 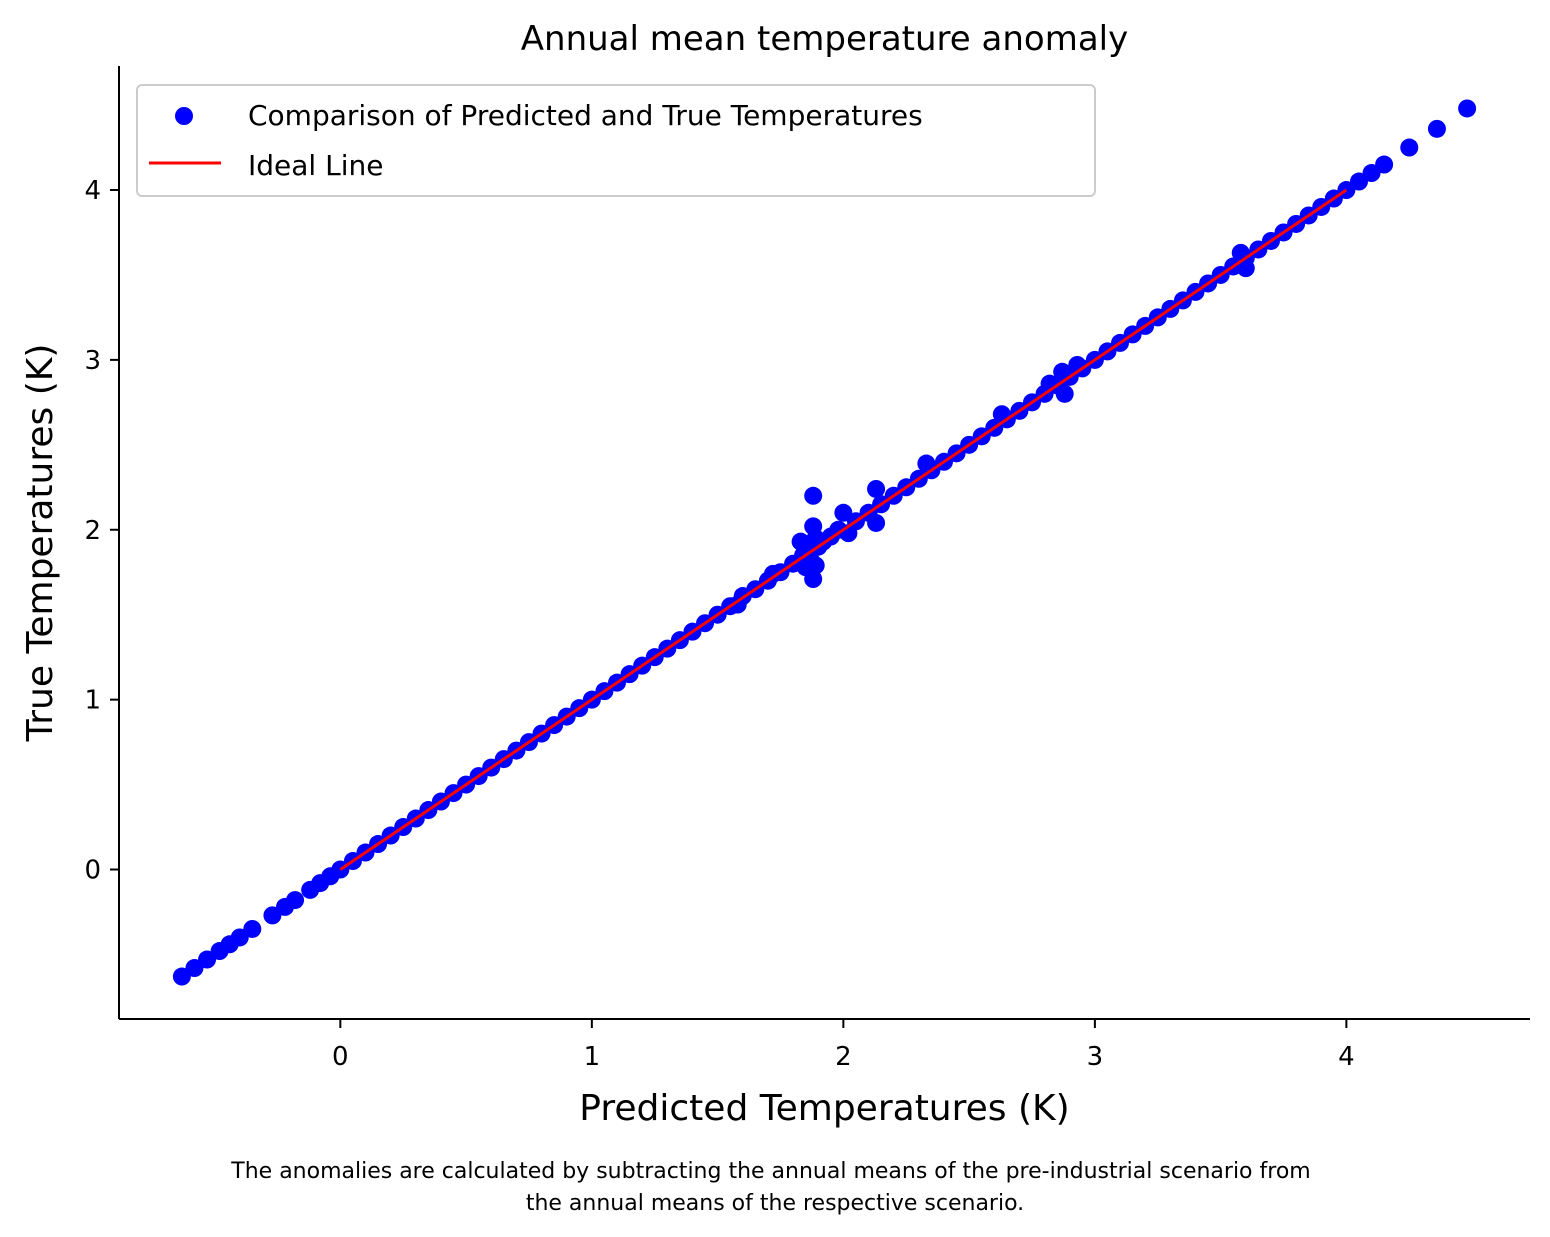 I want to click on x-tick-label: 2, so click(x=843, y=1057).